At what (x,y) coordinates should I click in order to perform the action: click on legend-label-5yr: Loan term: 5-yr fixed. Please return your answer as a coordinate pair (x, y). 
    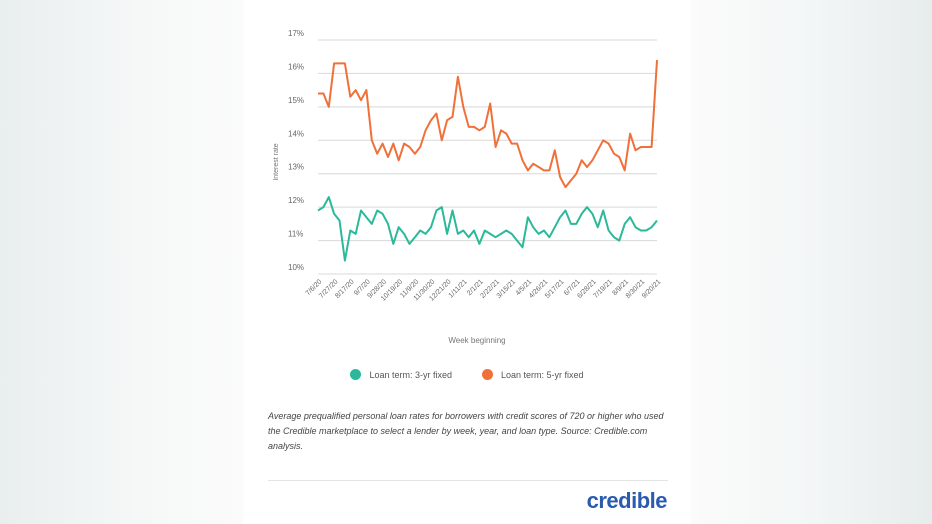
    Looking at the image, I should click on (542, 374).